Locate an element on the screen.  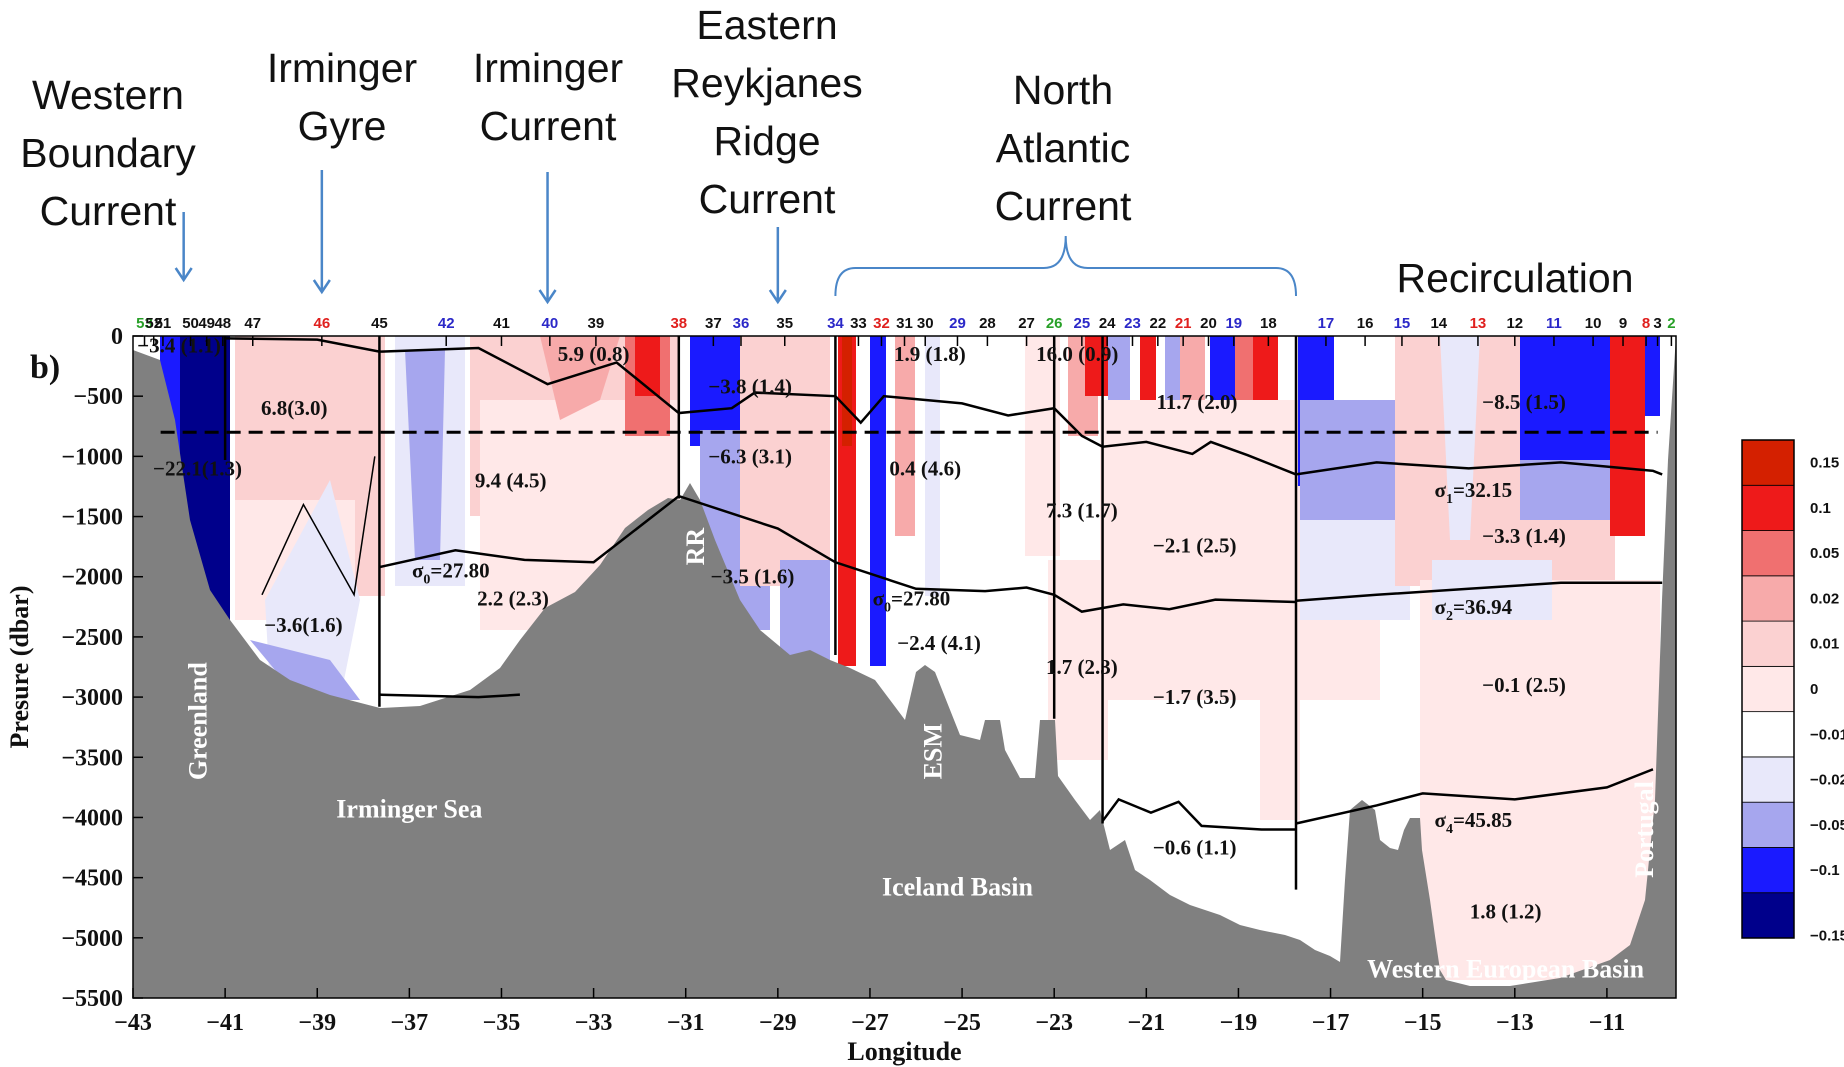
transport-label: −2.1 (2.5) is located at coordinates (1195, 545).